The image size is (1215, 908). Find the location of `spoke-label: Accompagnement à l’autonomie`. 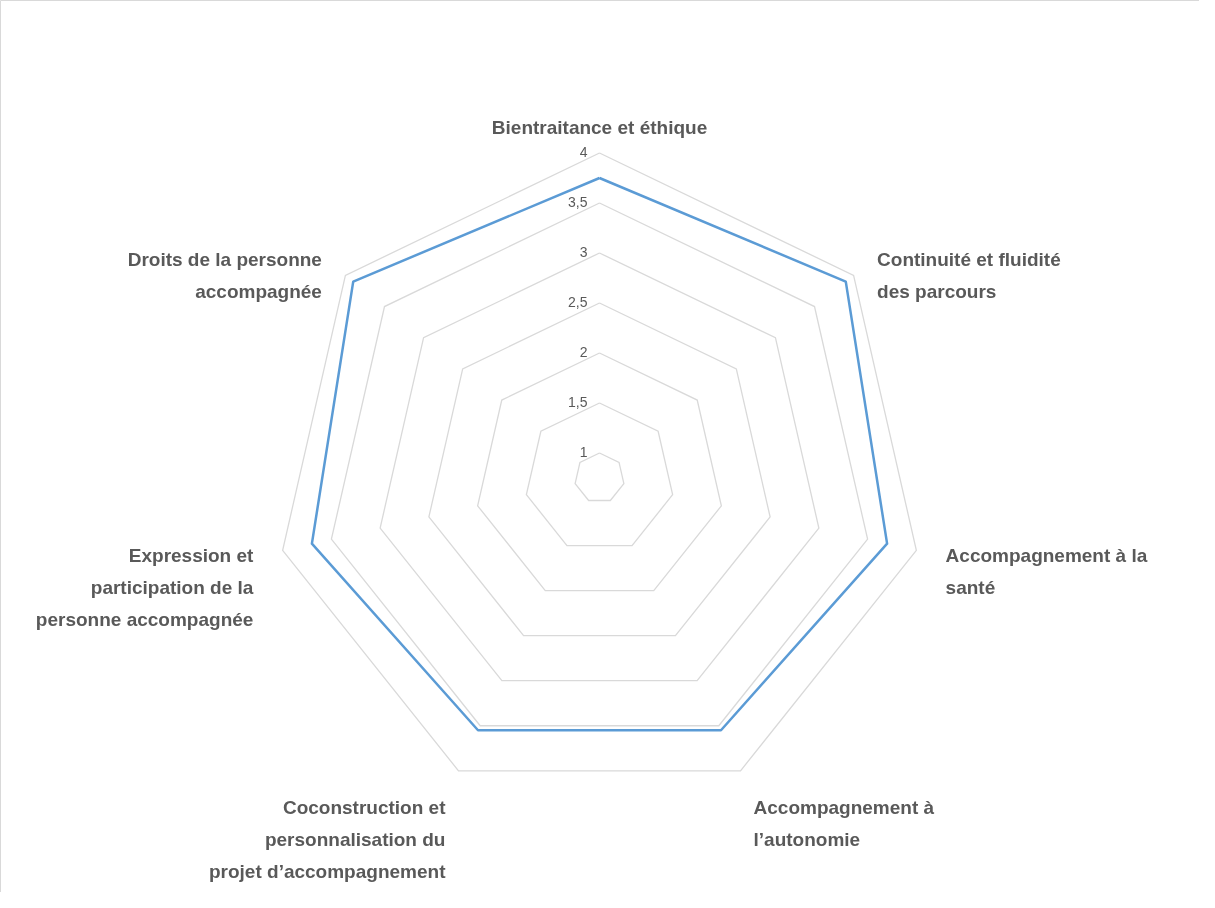

spoke-label: Accompagnement à l’autonomie is located at coordinates (844, 824).